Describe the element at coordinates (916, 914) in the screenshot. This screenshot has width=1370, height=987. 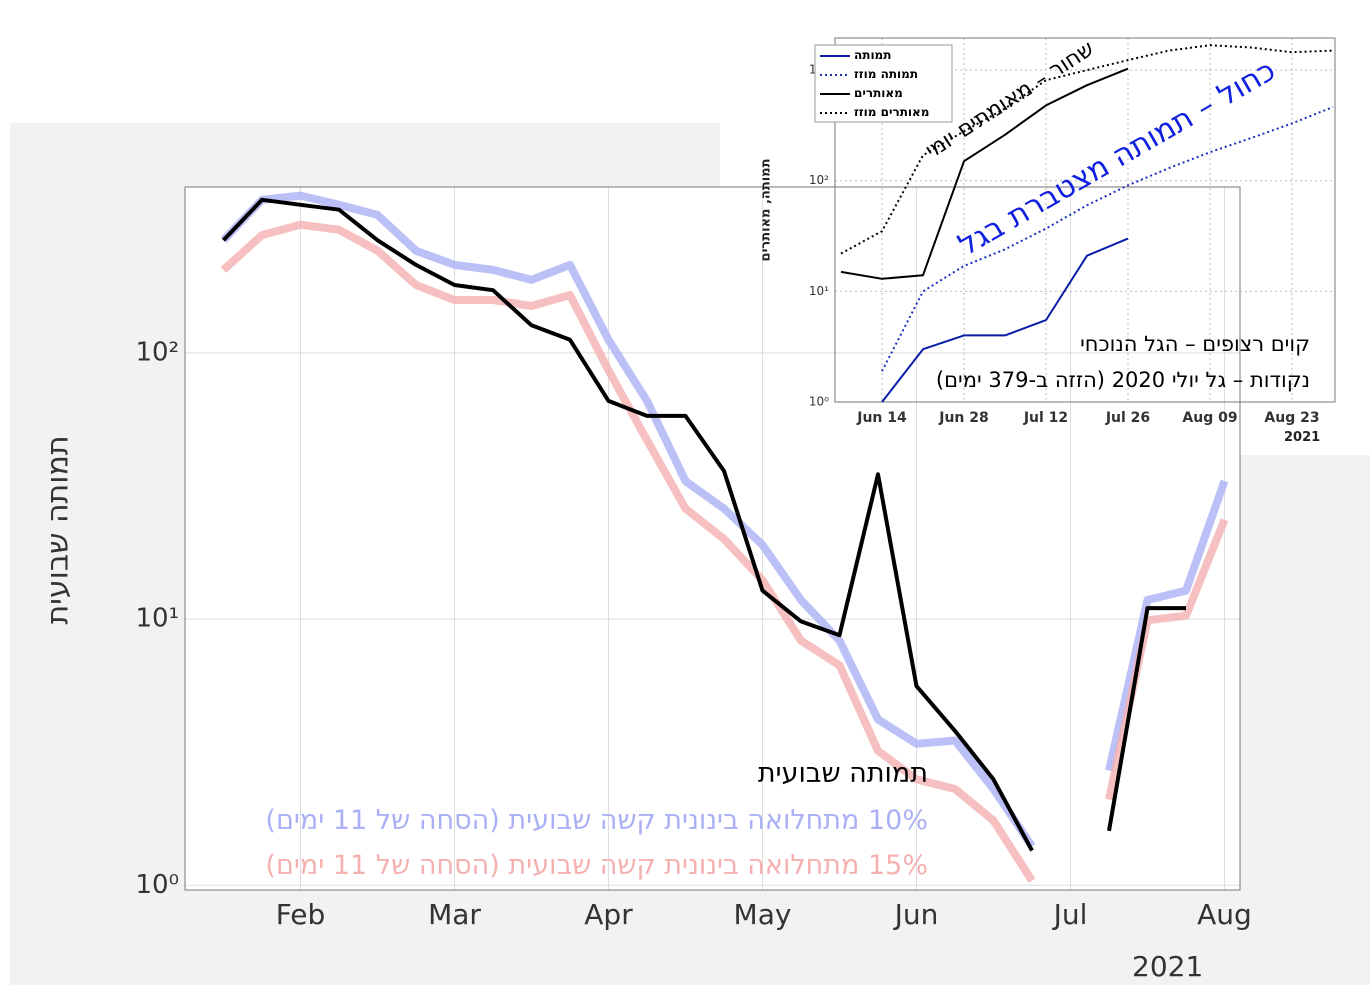
I see `x-tick-label: Jun` at that location.